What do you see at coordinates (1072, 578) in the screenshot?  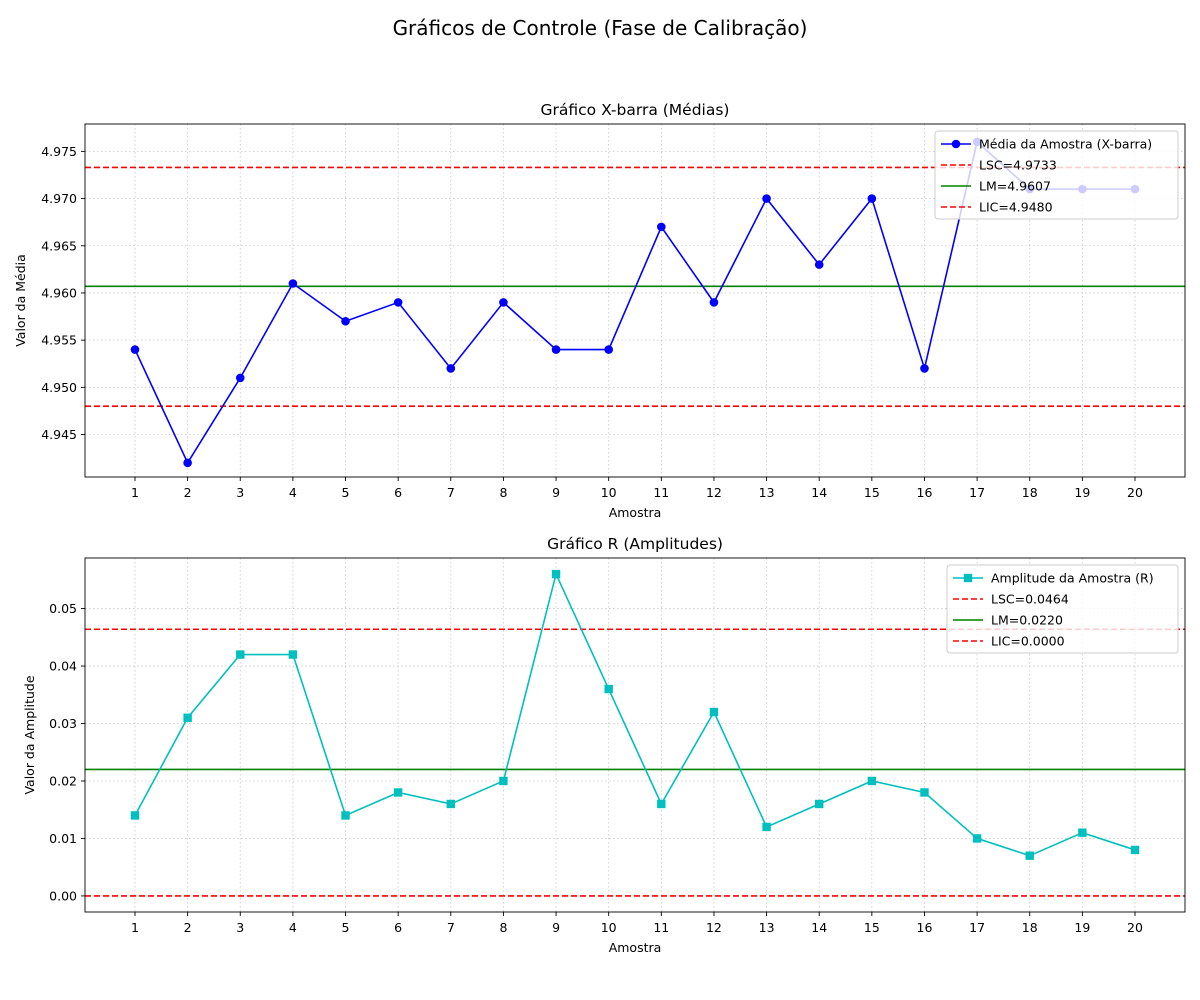 I see `legend-label: Amplitude da Amostra (R)` at bounding box center [1072, 578].